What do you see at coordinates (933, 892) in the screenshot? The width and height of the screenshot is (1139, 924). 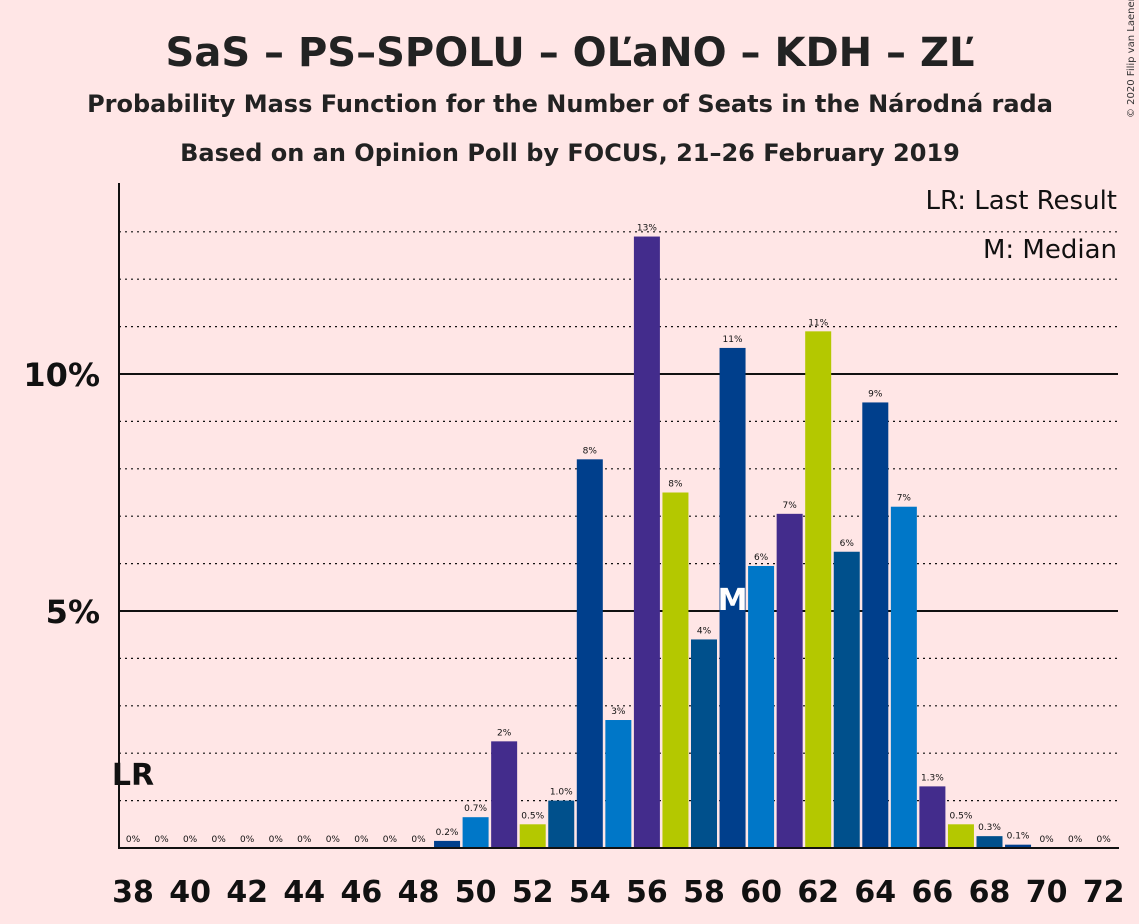 I see `x-tick-label: 66` at bounding box center [933, 892].